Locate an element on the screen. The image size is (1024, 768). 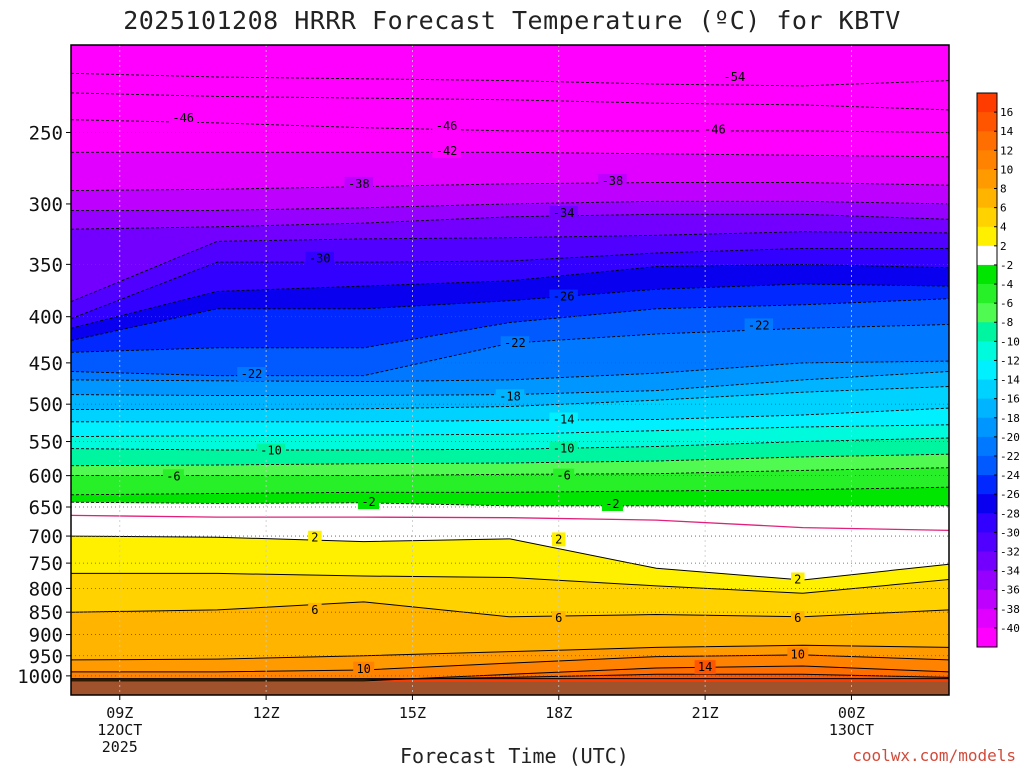
isotherm--36 is located at coordinates (510, 205).